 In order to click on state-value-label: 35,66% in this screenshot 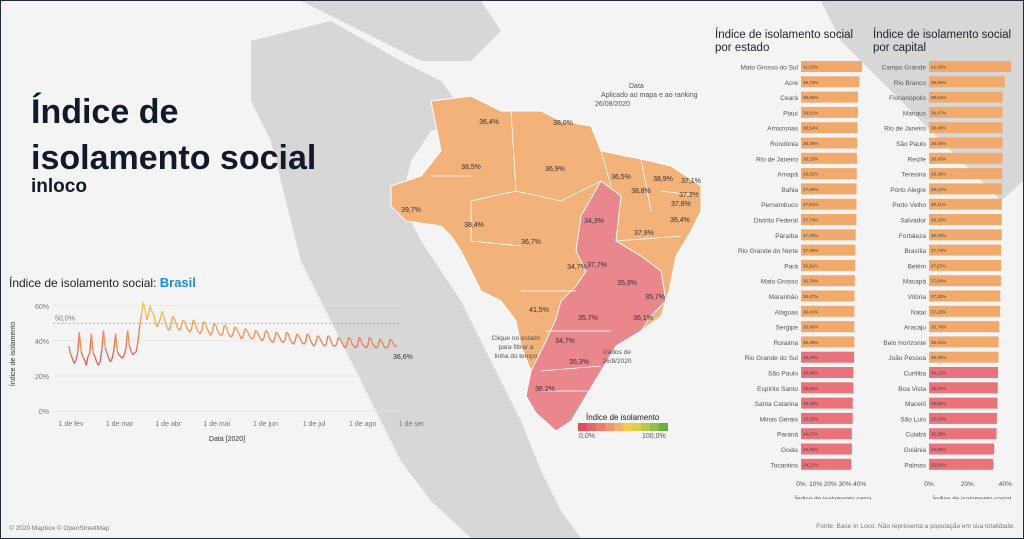, I will do `click(810, 388)`.